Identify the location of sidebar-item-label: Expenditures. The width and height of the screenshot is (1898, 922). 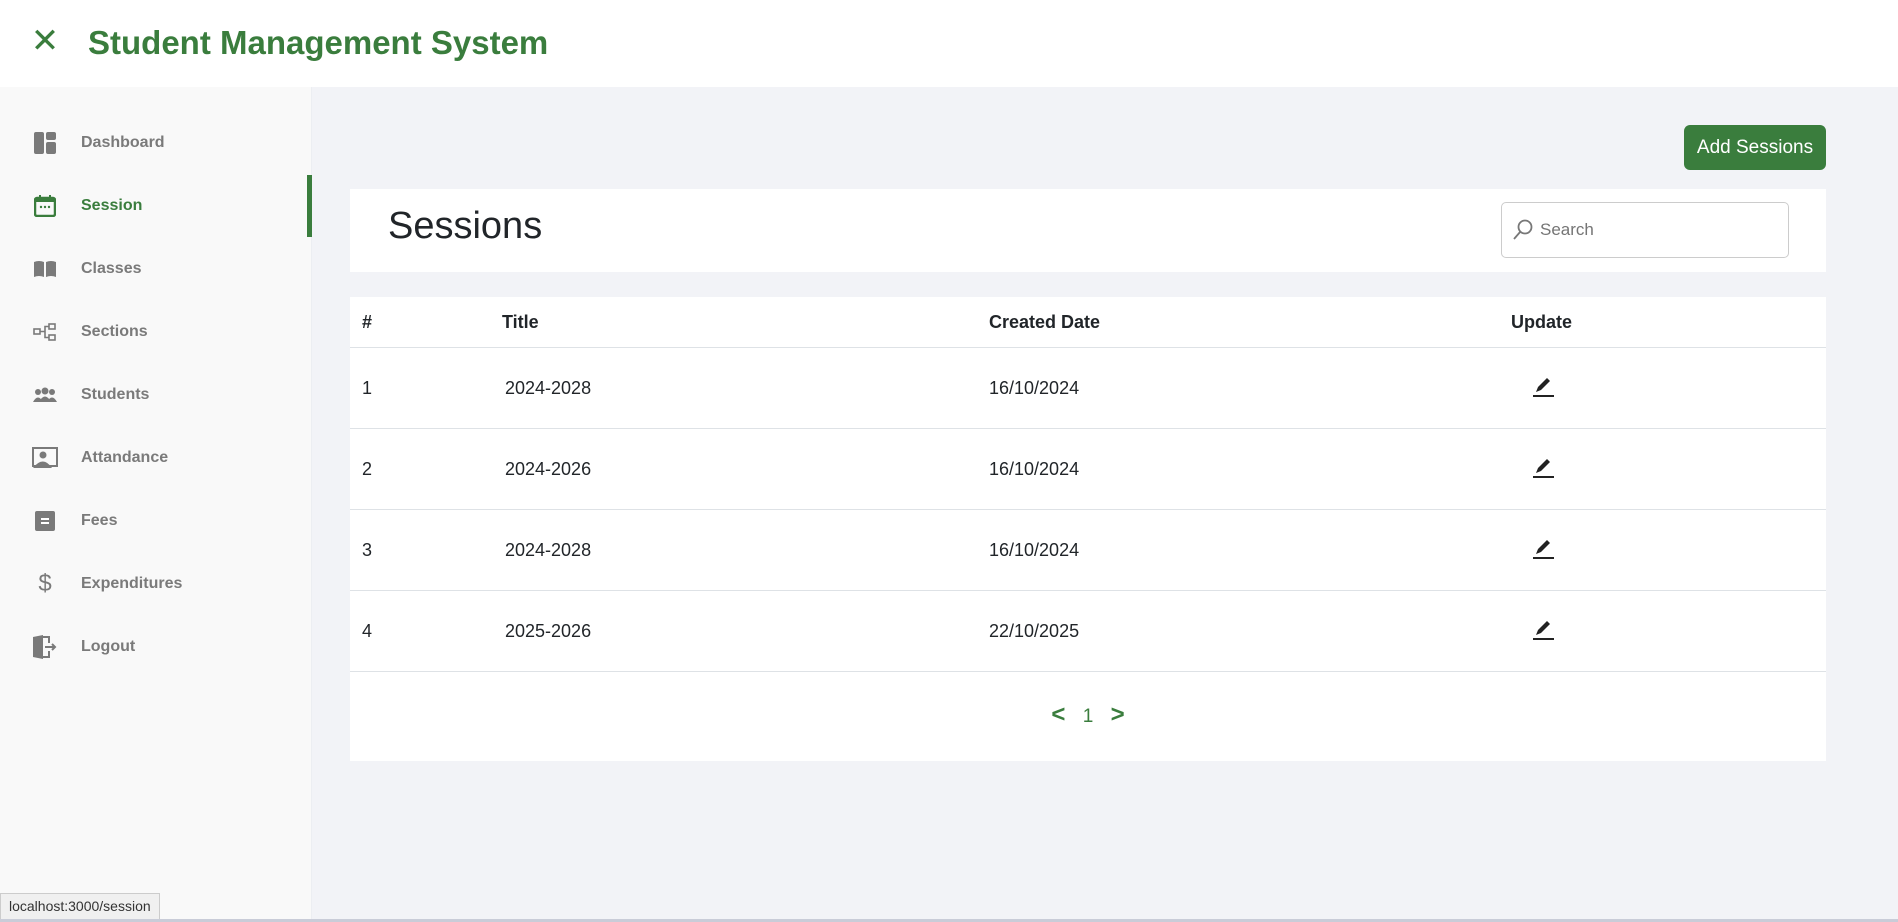
(132, 583).